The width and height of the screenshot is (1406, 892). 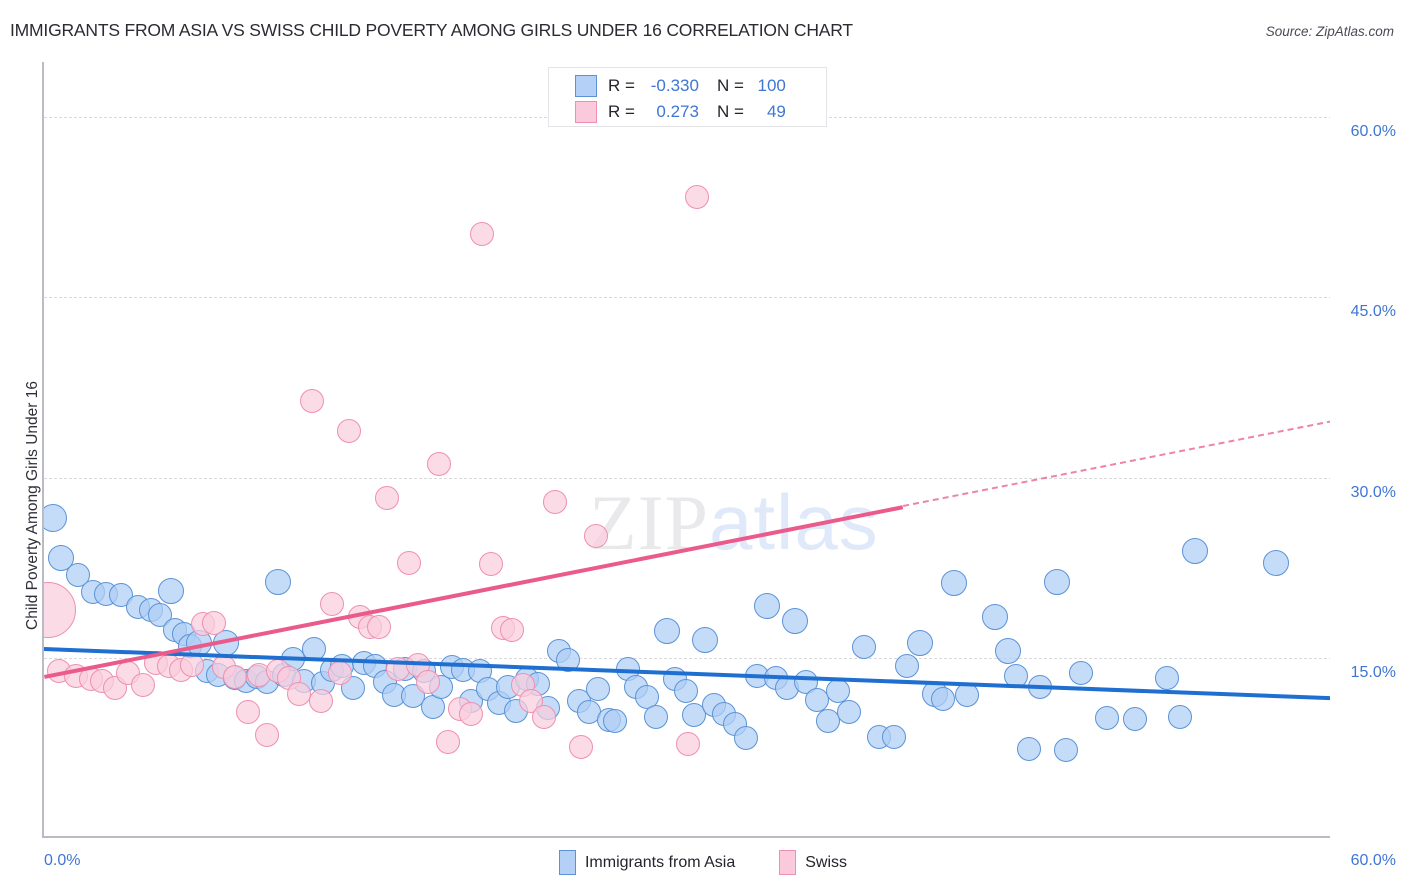 I want to click on legend-n-label-blue: N =, so click(x=730, y=85).